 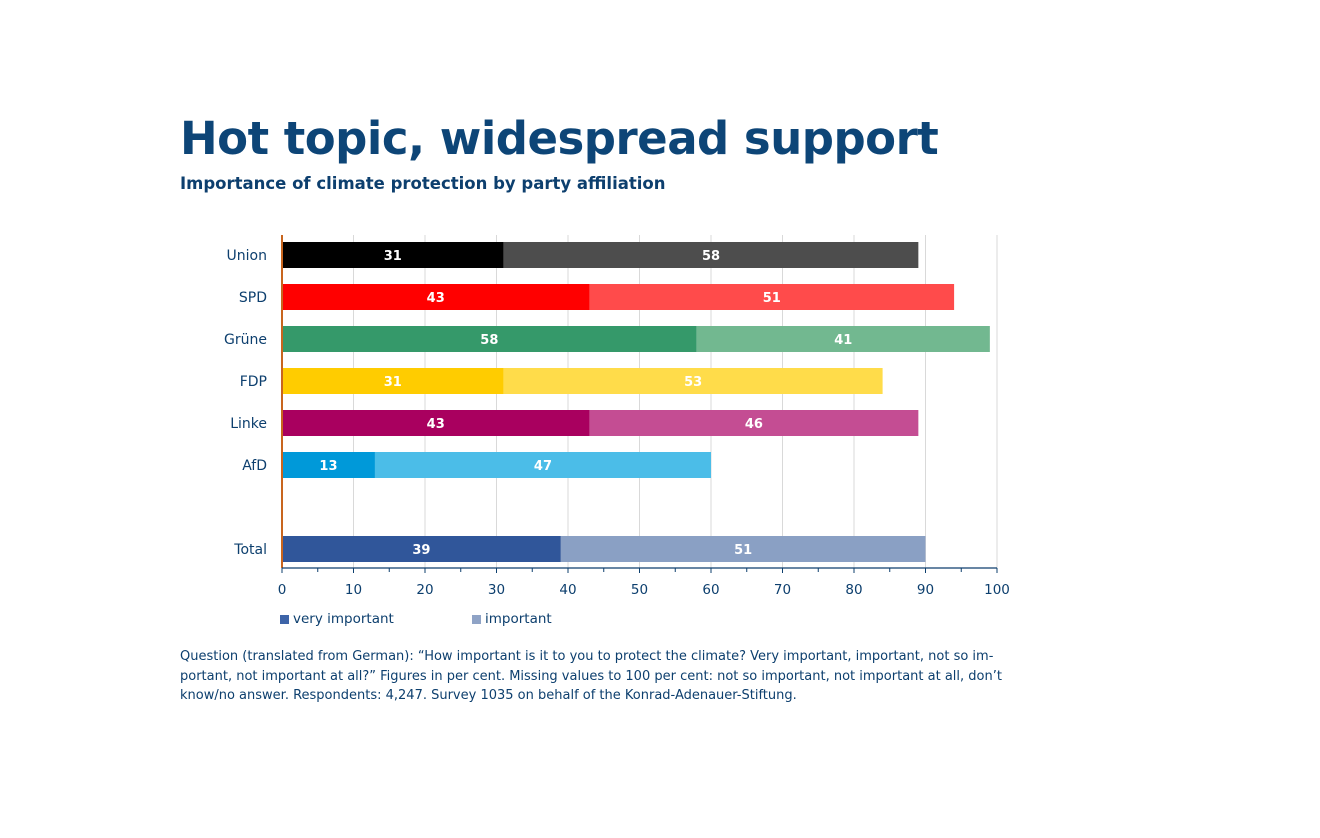 I want to click on bar-gr-ne-important, so click(x=843, y=339).